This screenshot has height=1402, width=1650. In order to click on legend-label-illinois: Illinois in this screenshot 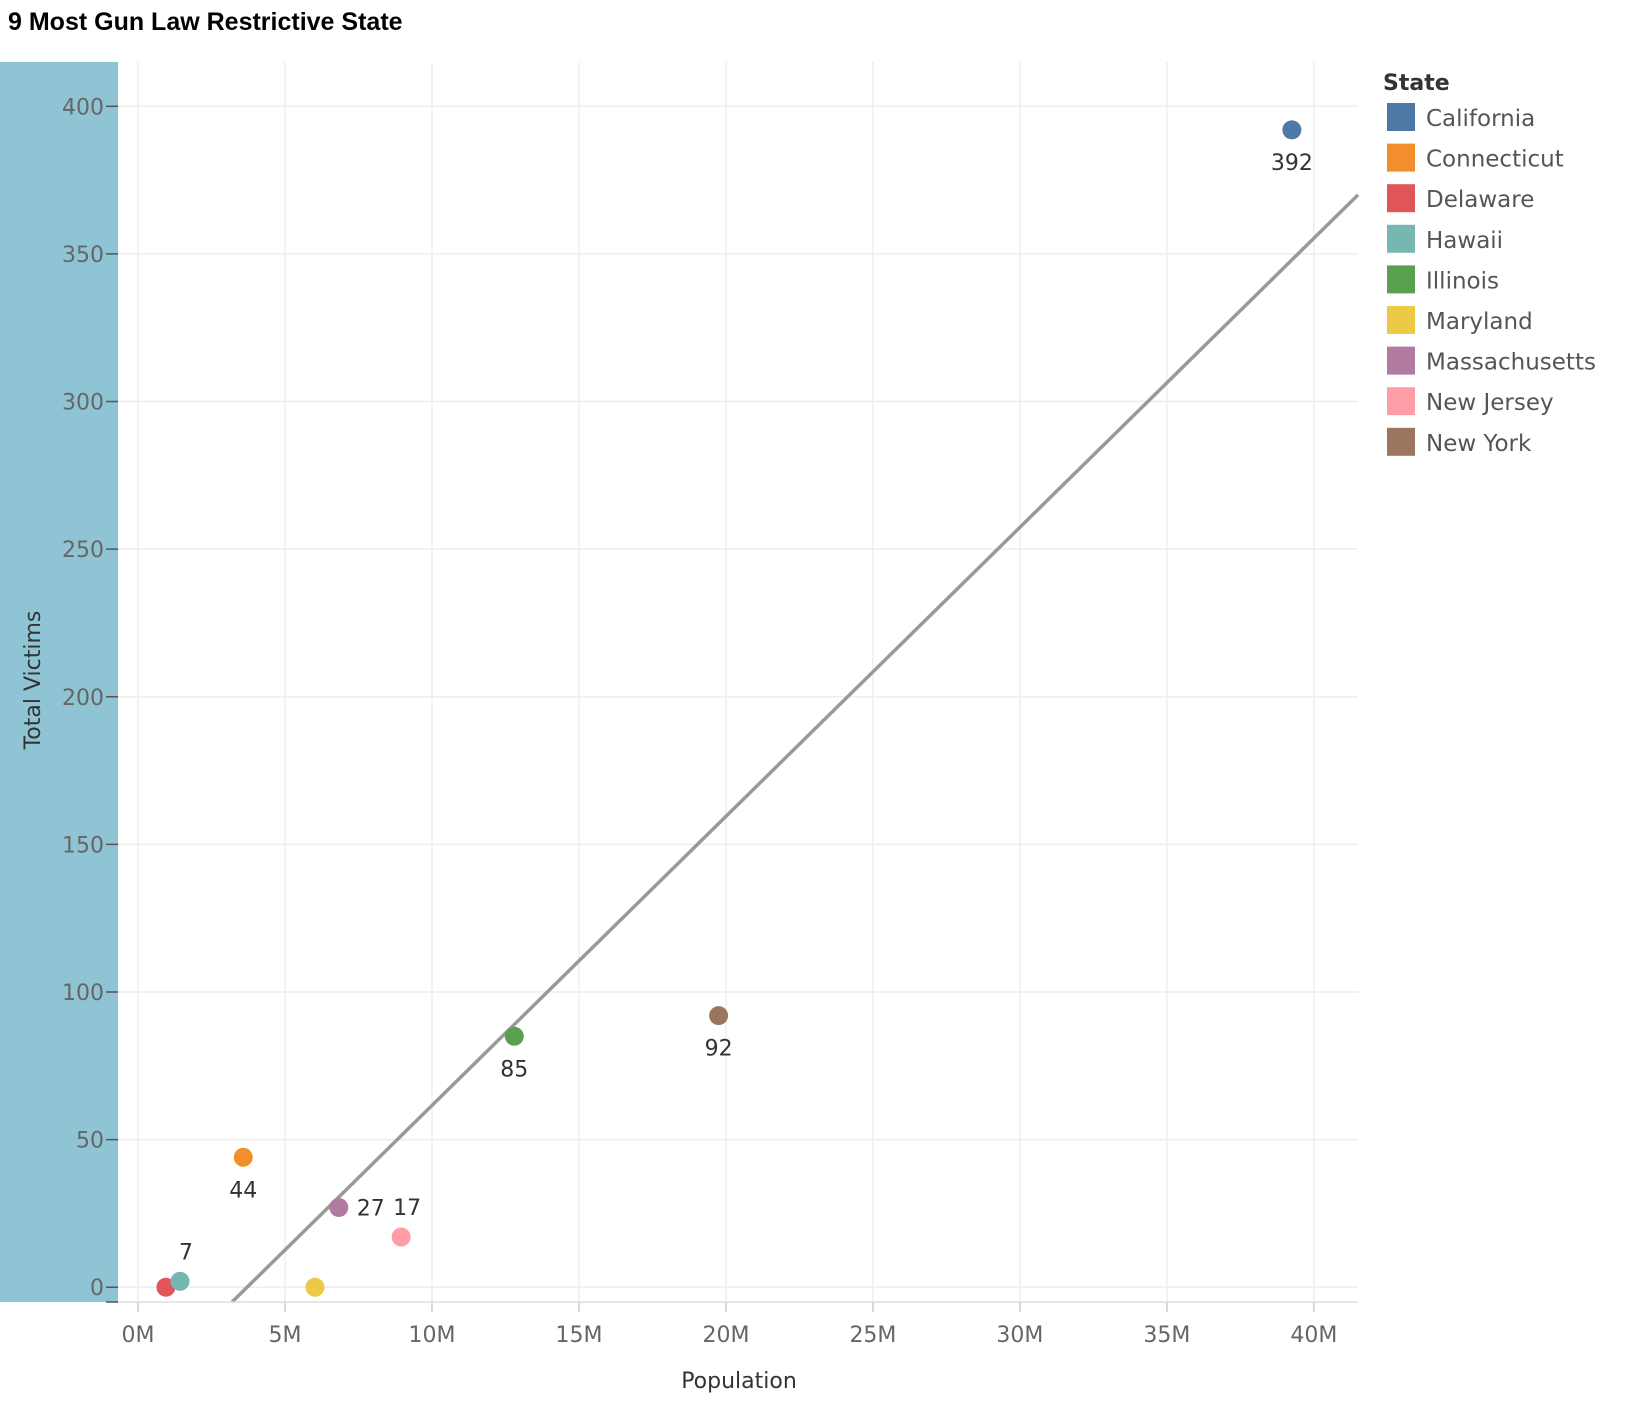, I will do `click(1462, 281)`.